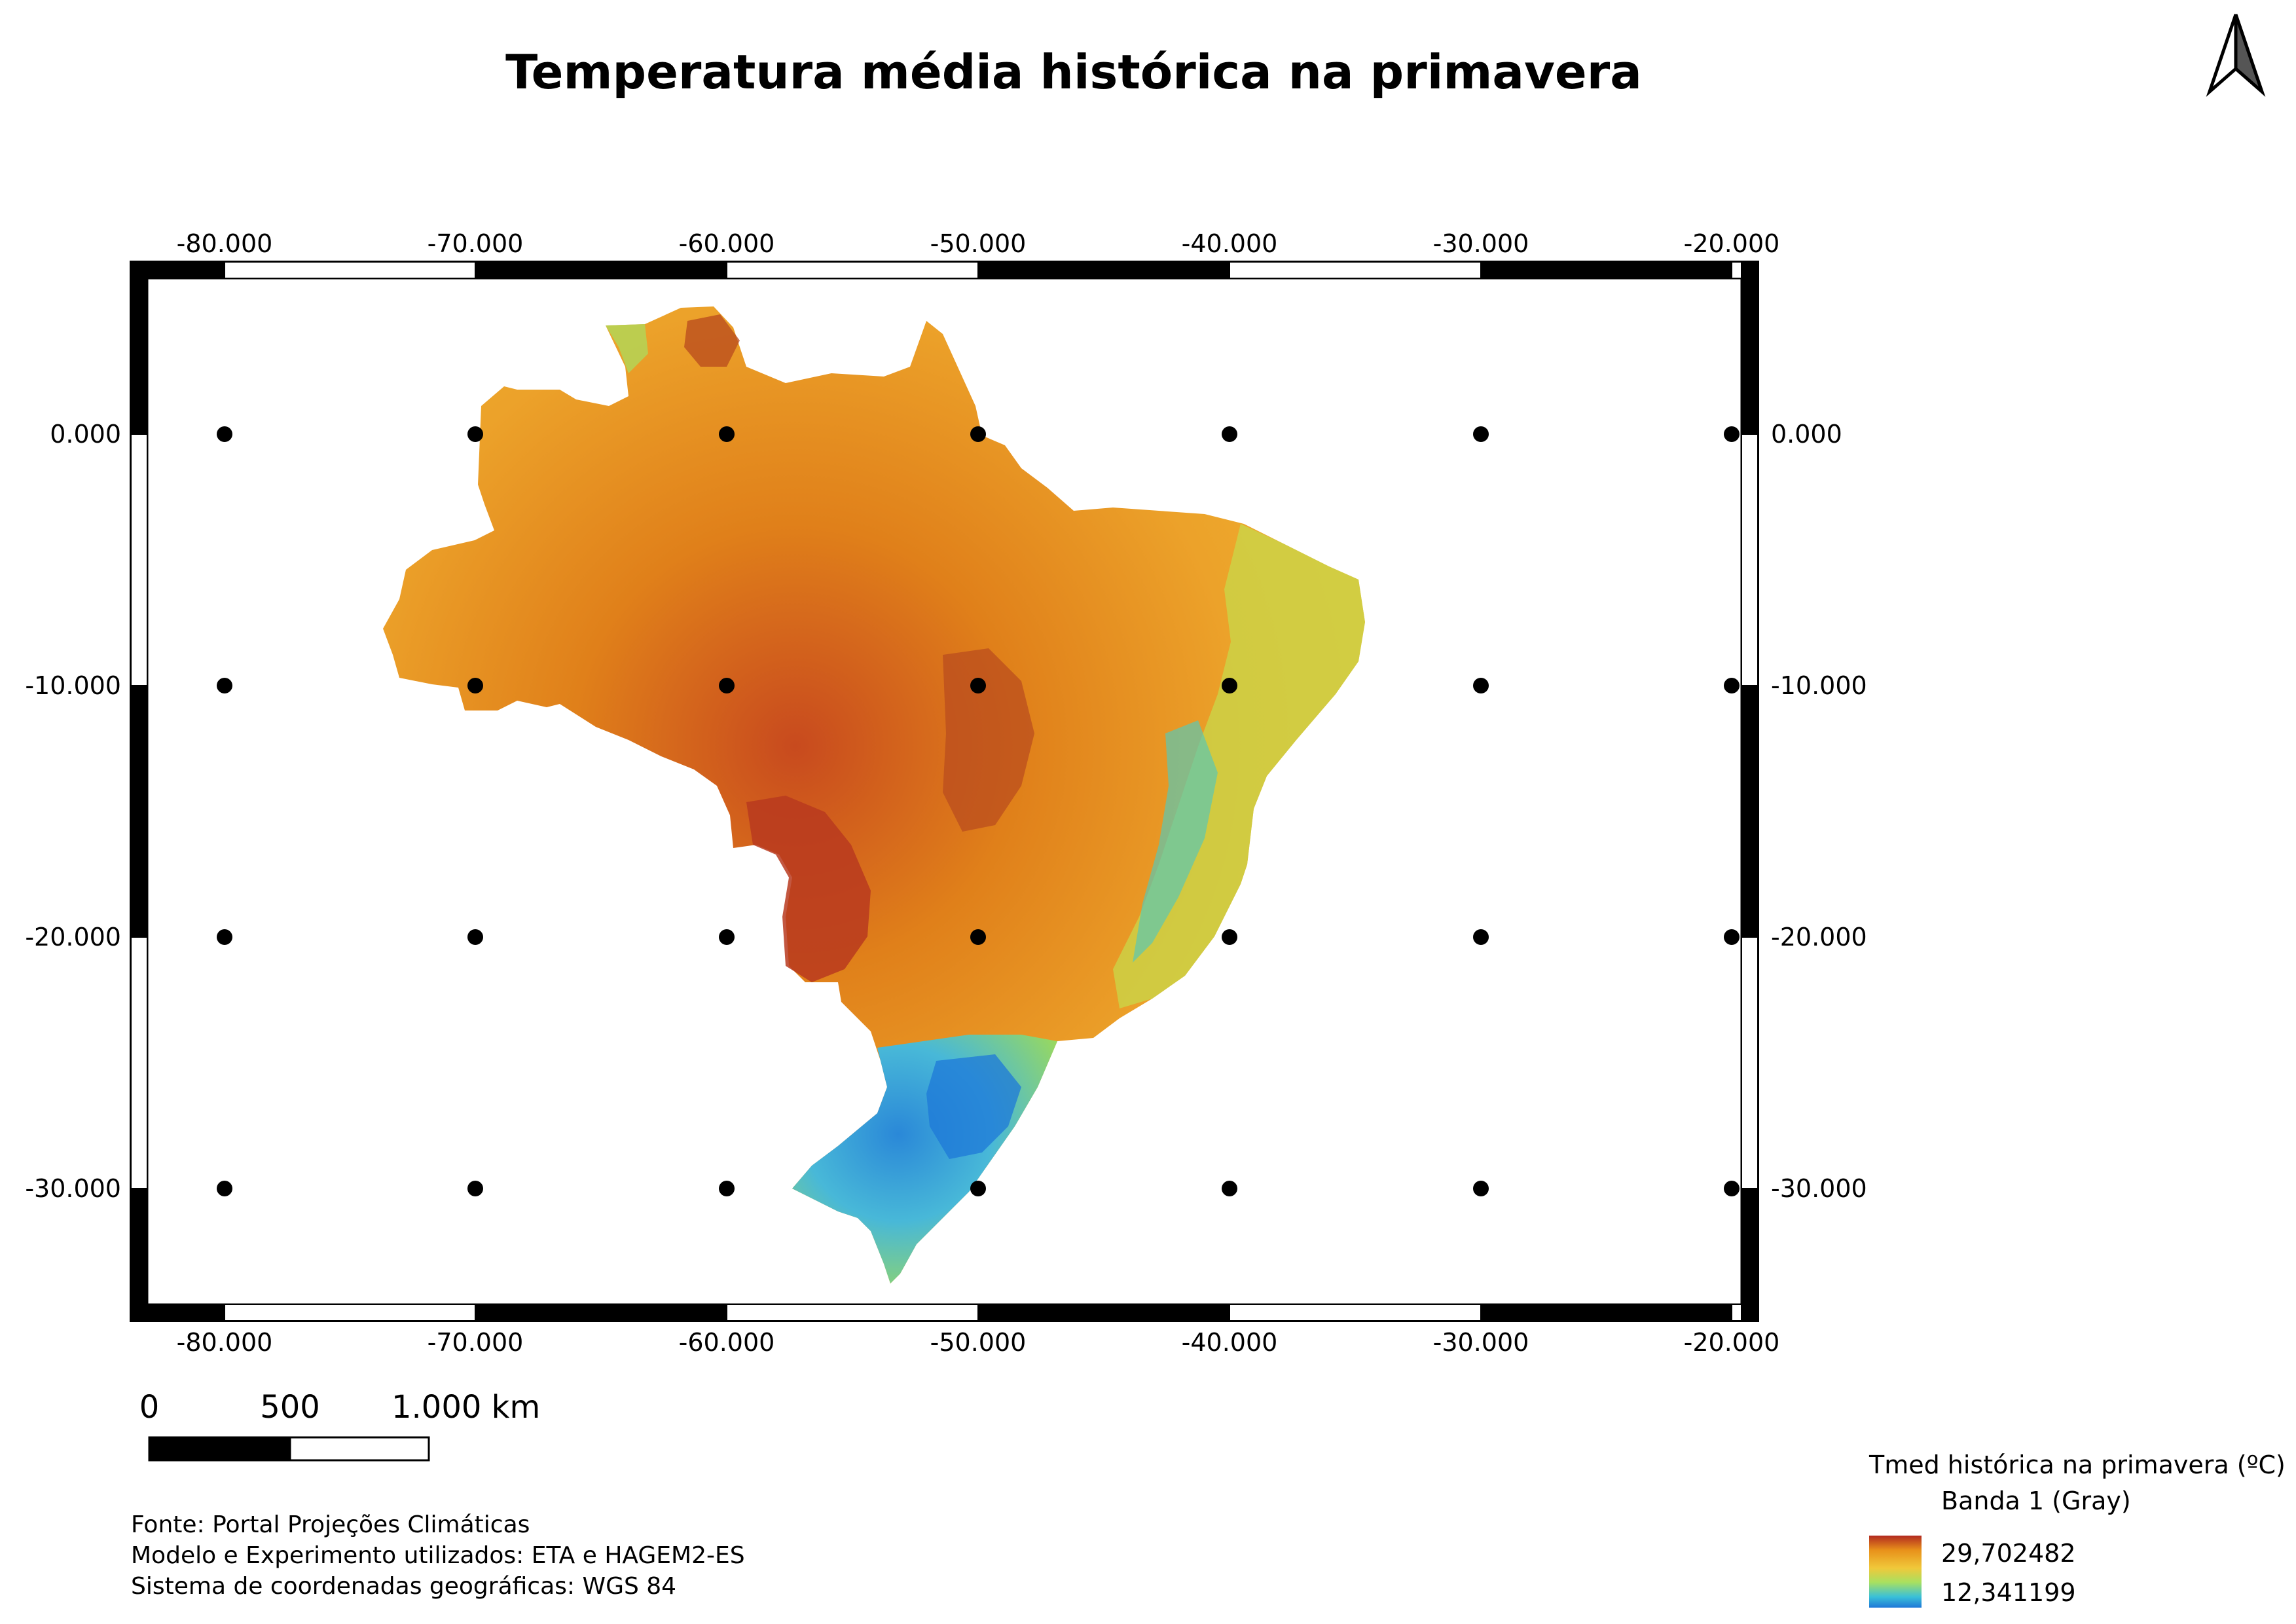 This screenshot has width=2296, height=1624. What do you see at coordinates (225, 1342) in the screenshot?
I see `x-tick-label-bottom: -80.000` at bounding box center [225, 1342].